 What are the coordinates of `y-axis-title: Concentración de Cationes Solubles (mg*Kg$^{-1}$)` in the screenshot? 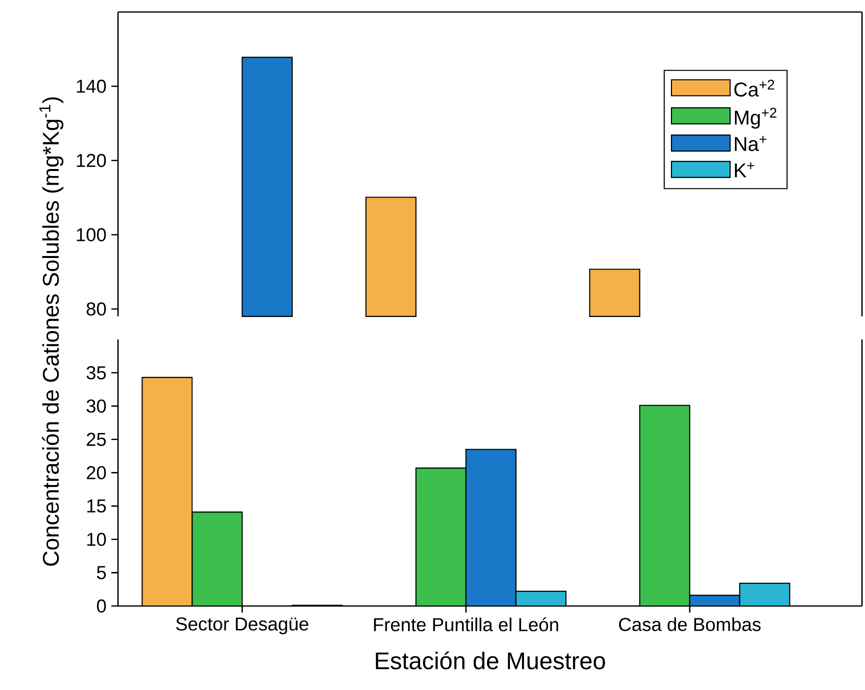 It's located at (51, 331).